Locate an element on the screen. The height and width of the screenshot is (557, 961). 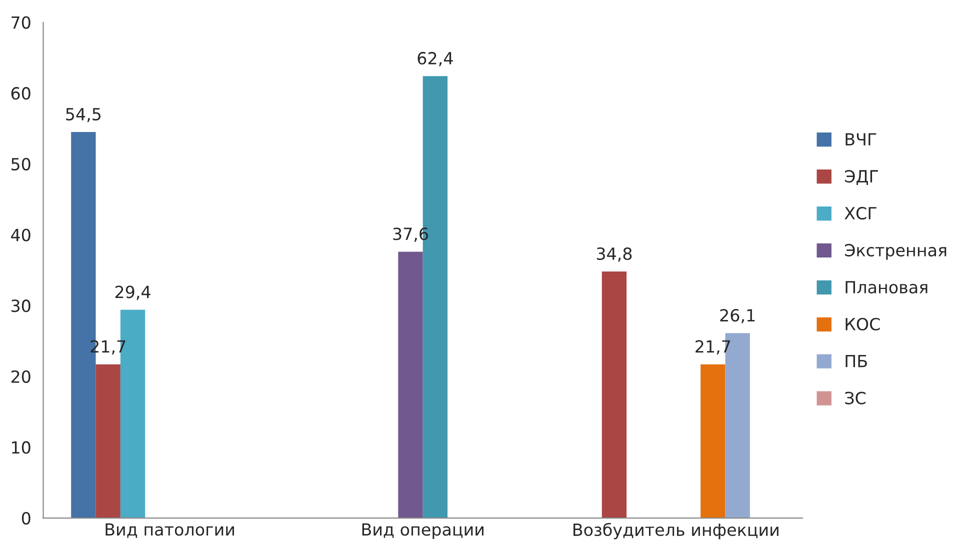
x-tick-label: Вид патологии is located at coordinates (170, 530).